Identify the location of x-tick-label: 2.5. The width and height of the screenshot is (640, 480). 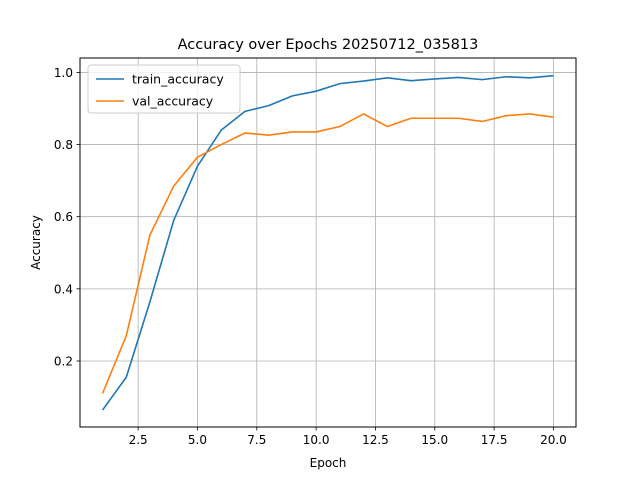
(138, 440).